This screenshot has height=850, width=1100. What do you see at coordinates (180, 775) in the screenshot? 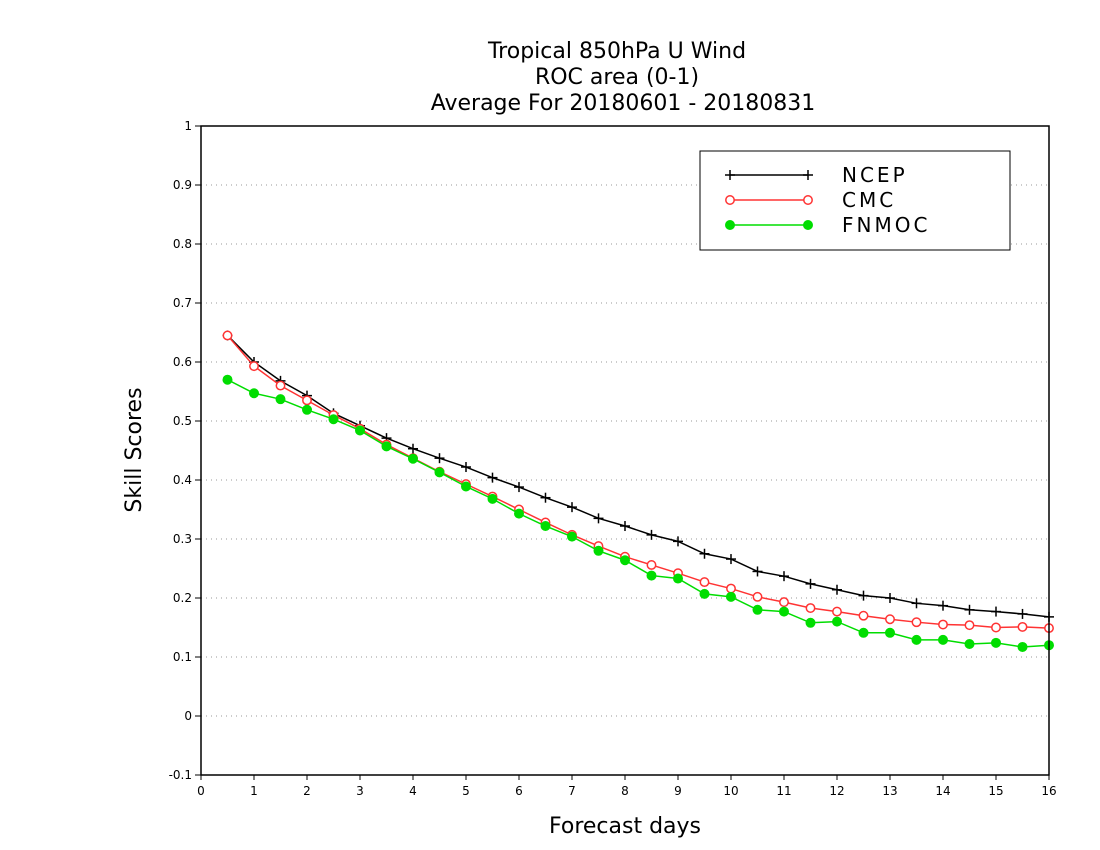
I see `y-tick-label: -0.1` at bounding box center [180, 775].